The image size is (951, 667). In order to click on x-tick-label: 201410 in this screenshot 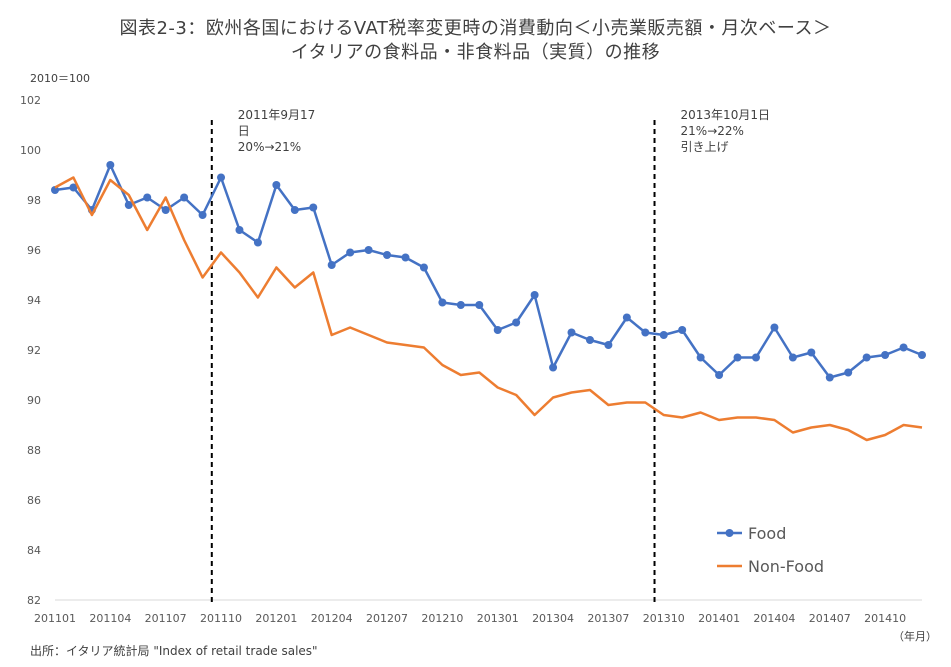, I will do `click(885, 618)`.